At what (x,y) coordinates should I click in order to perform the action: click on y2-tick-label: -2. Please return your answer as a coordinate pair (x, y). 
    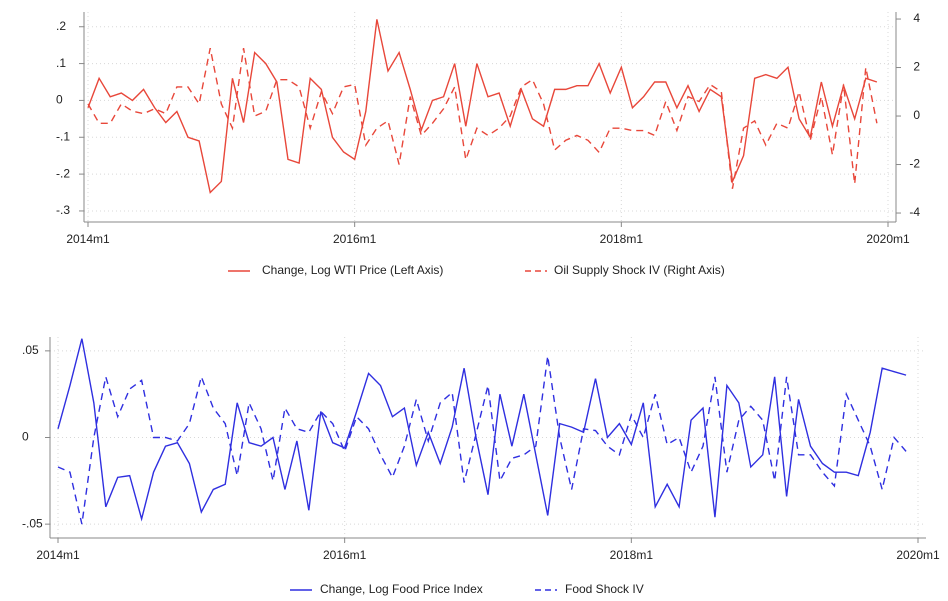
    Looking at the image, I should click on (914, 164).